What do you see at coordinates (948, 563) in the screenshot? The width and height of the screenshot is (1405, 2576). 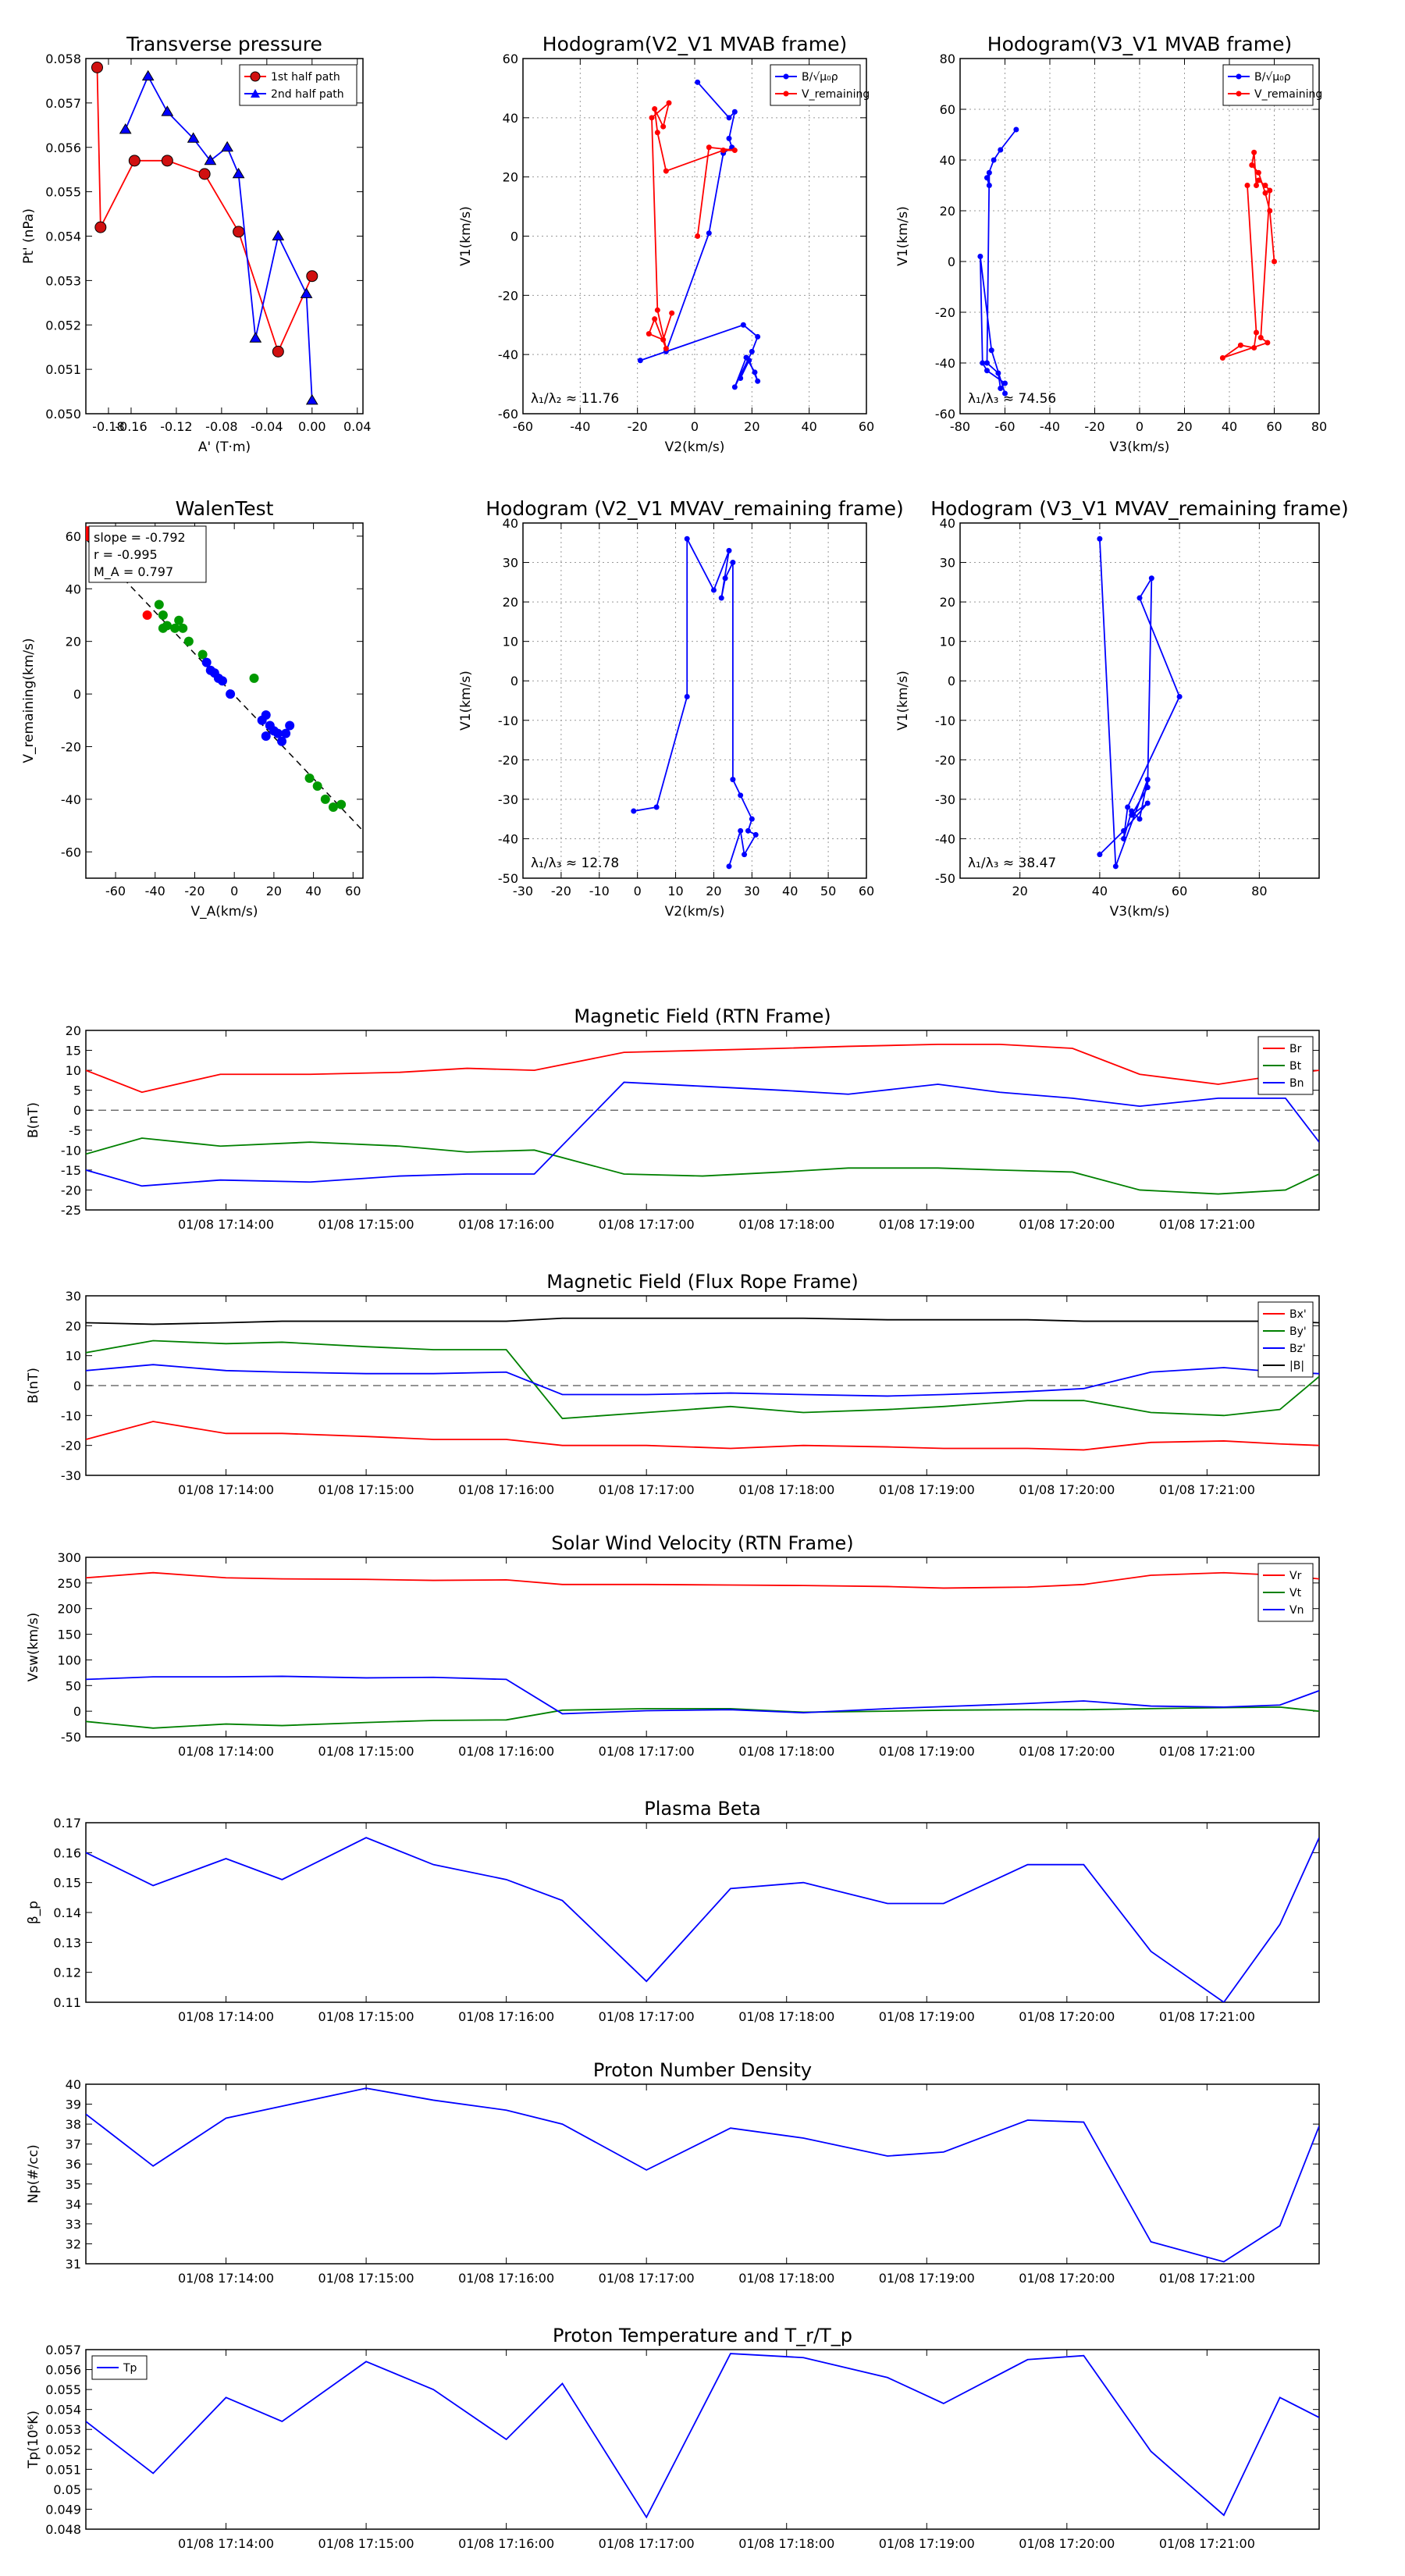 I see `y-tick-label: 30` at bounding box center [948, 563].